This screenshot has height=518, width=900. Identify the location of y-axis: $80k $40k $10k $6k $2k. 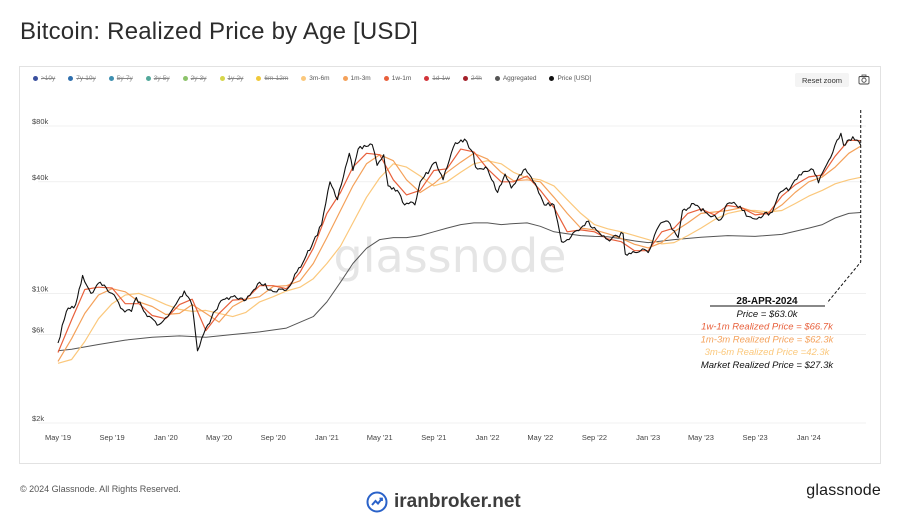
(40, 270).